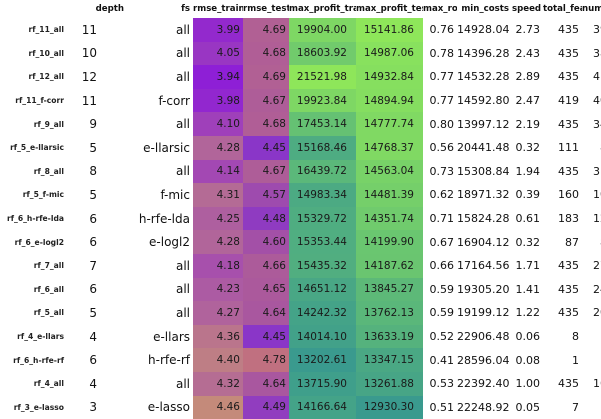 The width and height of the screenshot is (601, 419). I want to click on cell-max-profit-test: 14187.62, so click(389, 266).